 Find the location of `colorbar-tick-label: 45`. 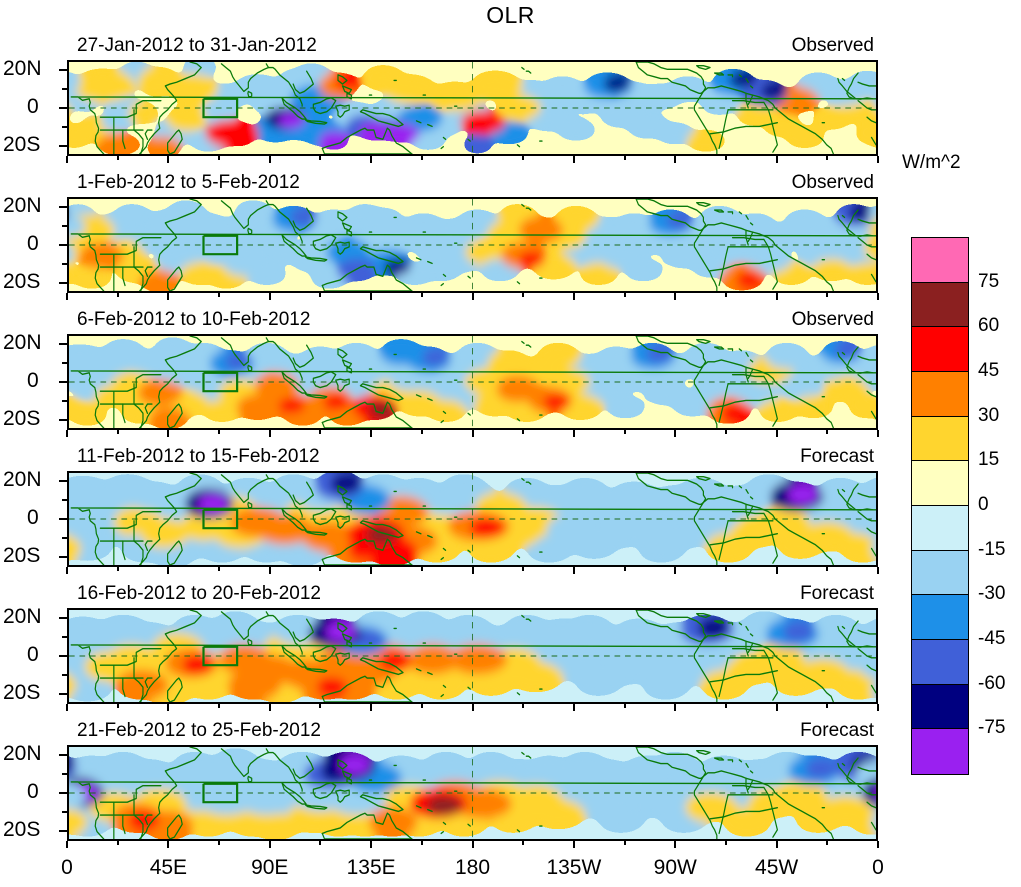

colorbar-tick-label: 45 is located at coordinates (989, 370).